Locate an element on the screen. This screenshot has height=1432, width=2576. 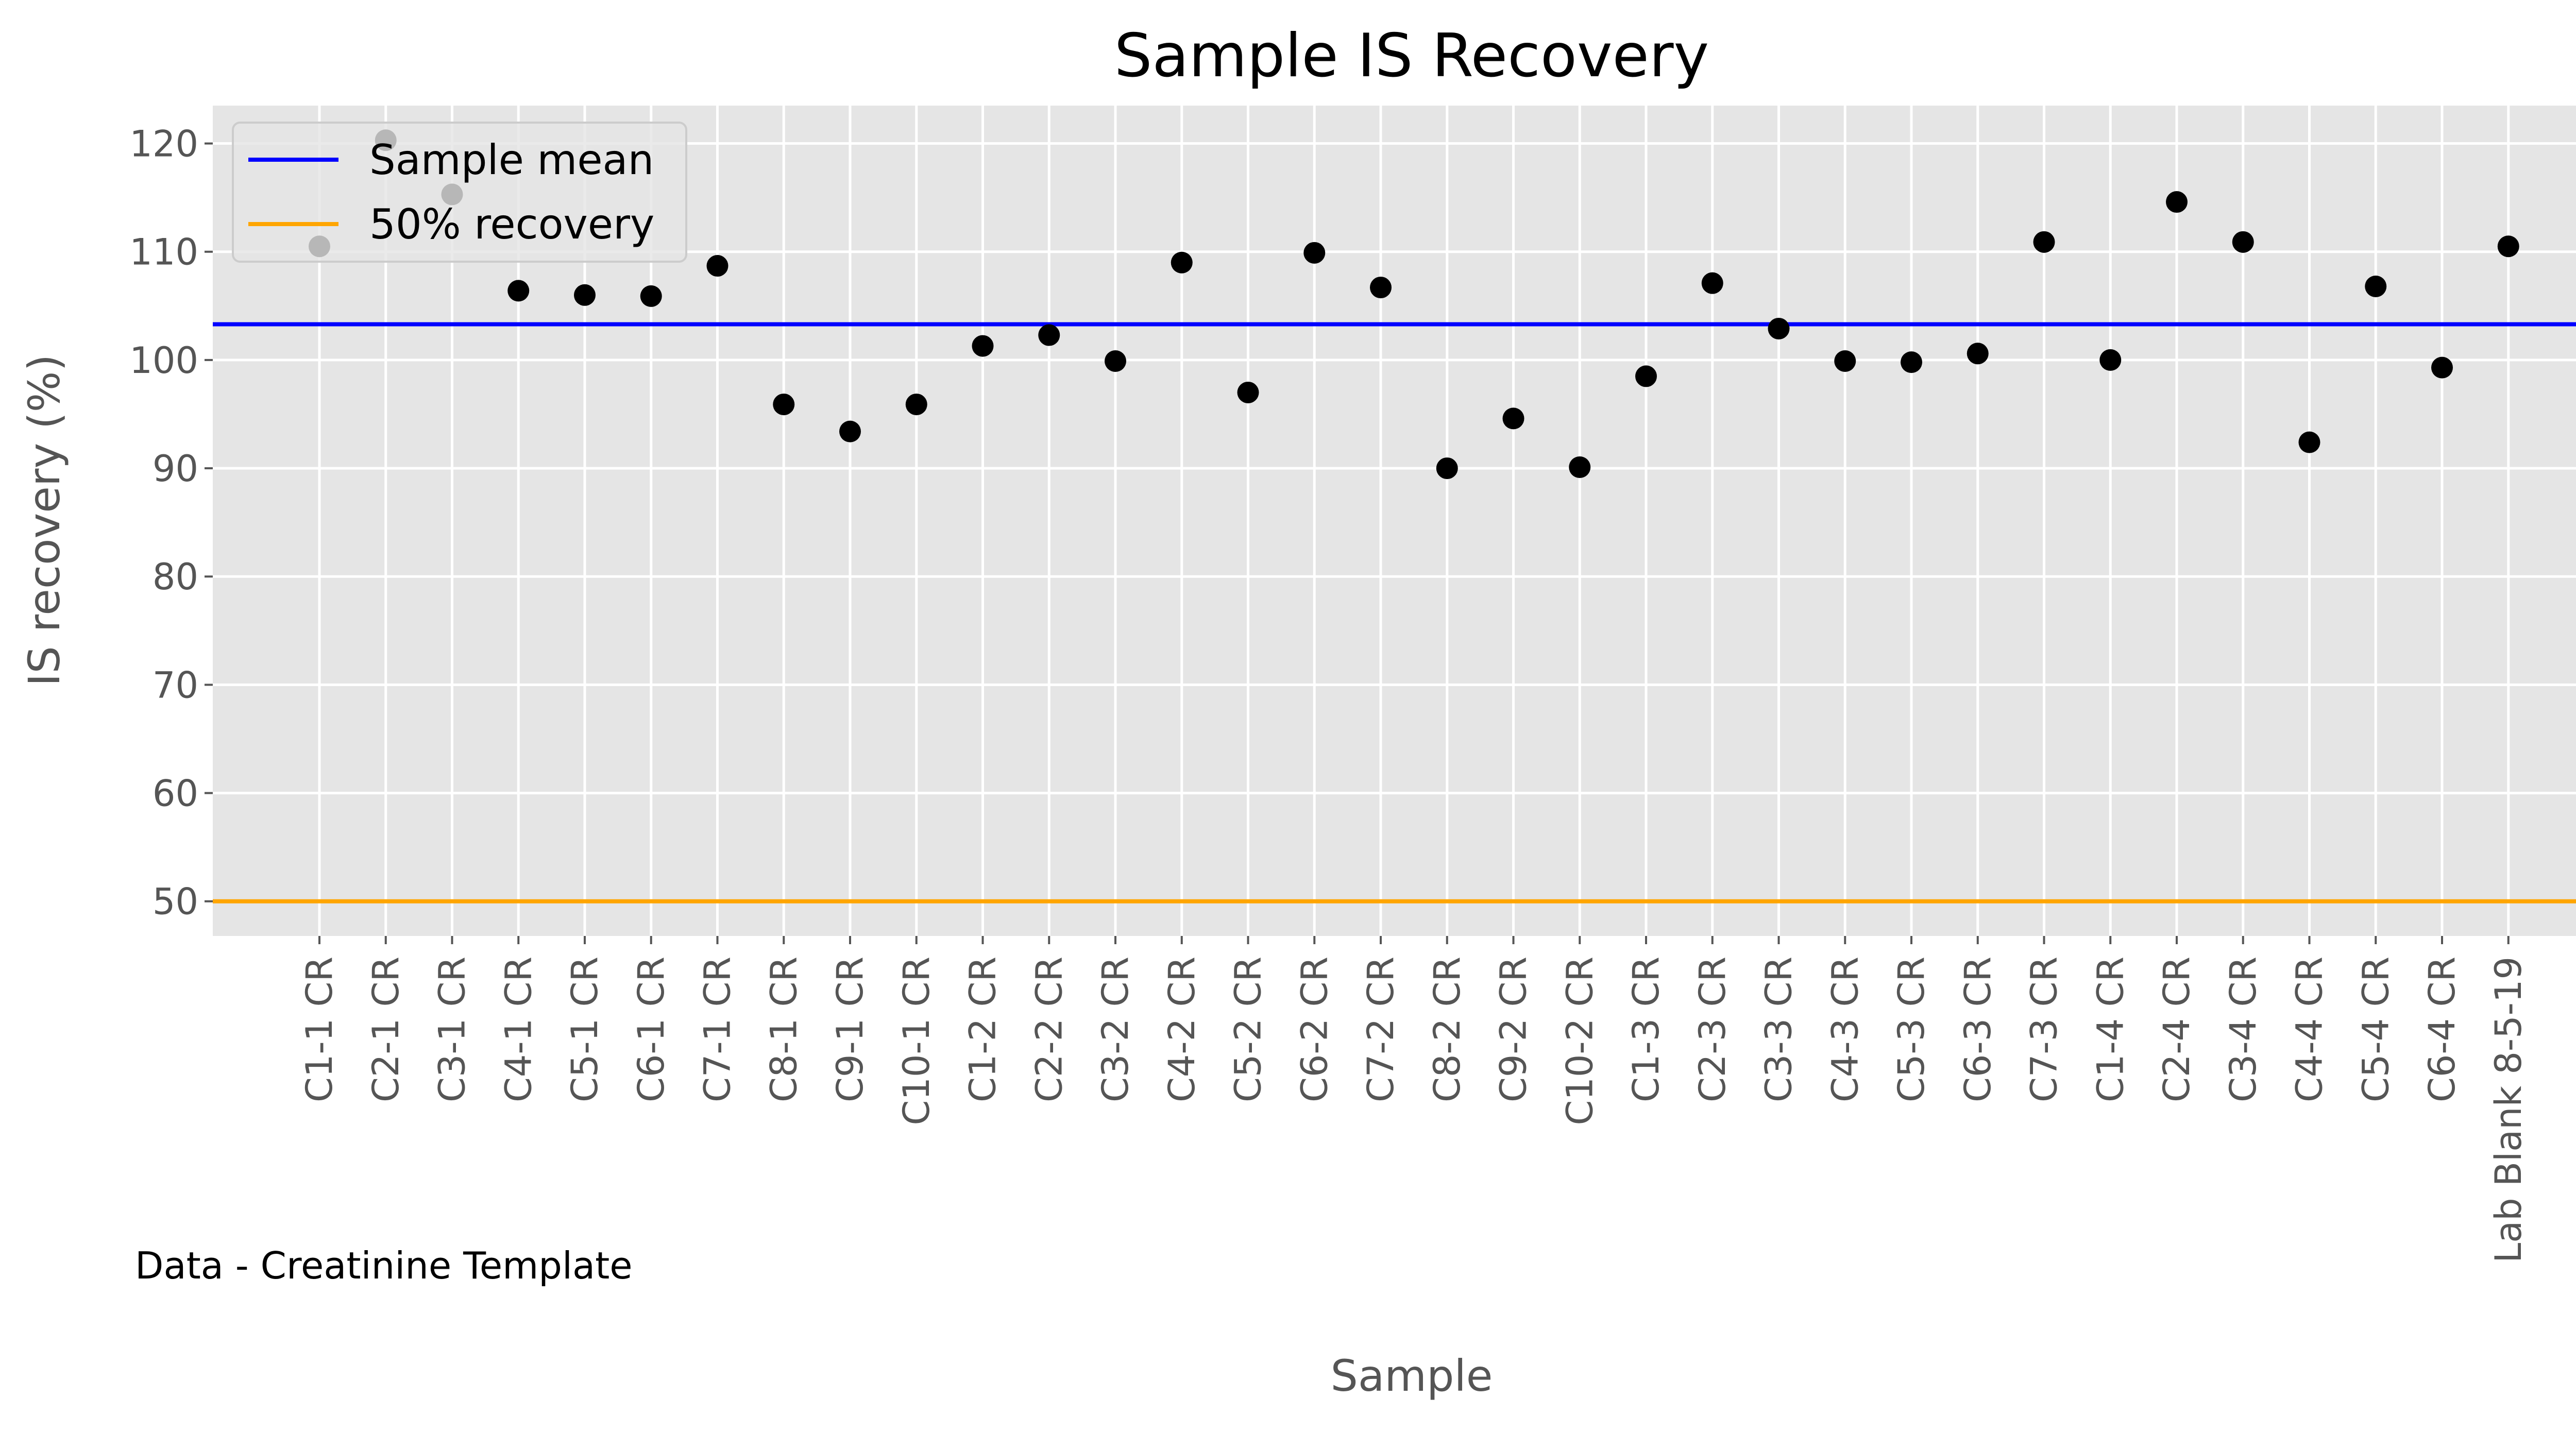
x-tick-label: C6-3 CR is located at coordinates (1978, 1029).